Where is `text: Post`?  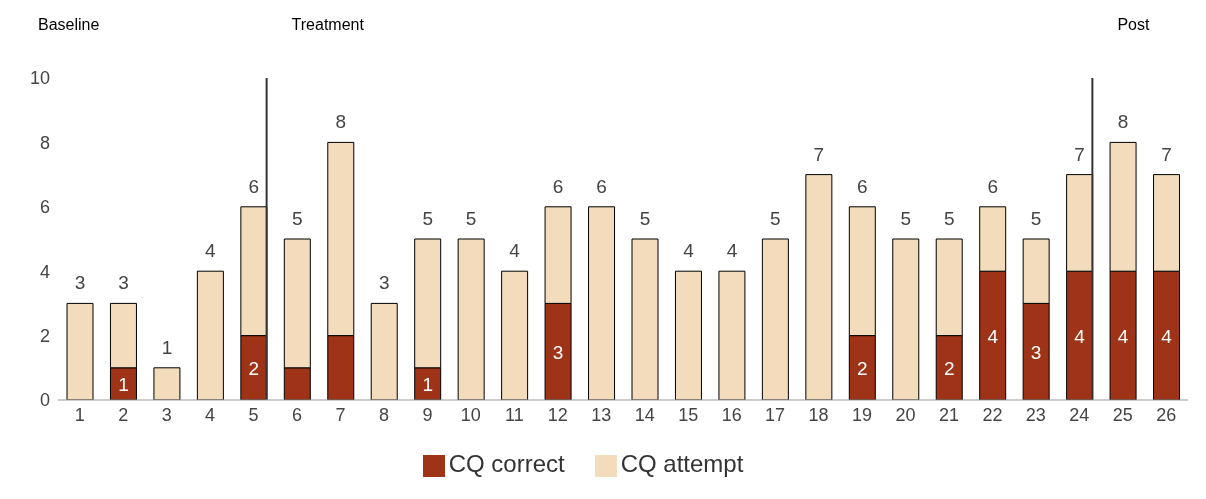 text: Post is located at coordinates (1133, 25).